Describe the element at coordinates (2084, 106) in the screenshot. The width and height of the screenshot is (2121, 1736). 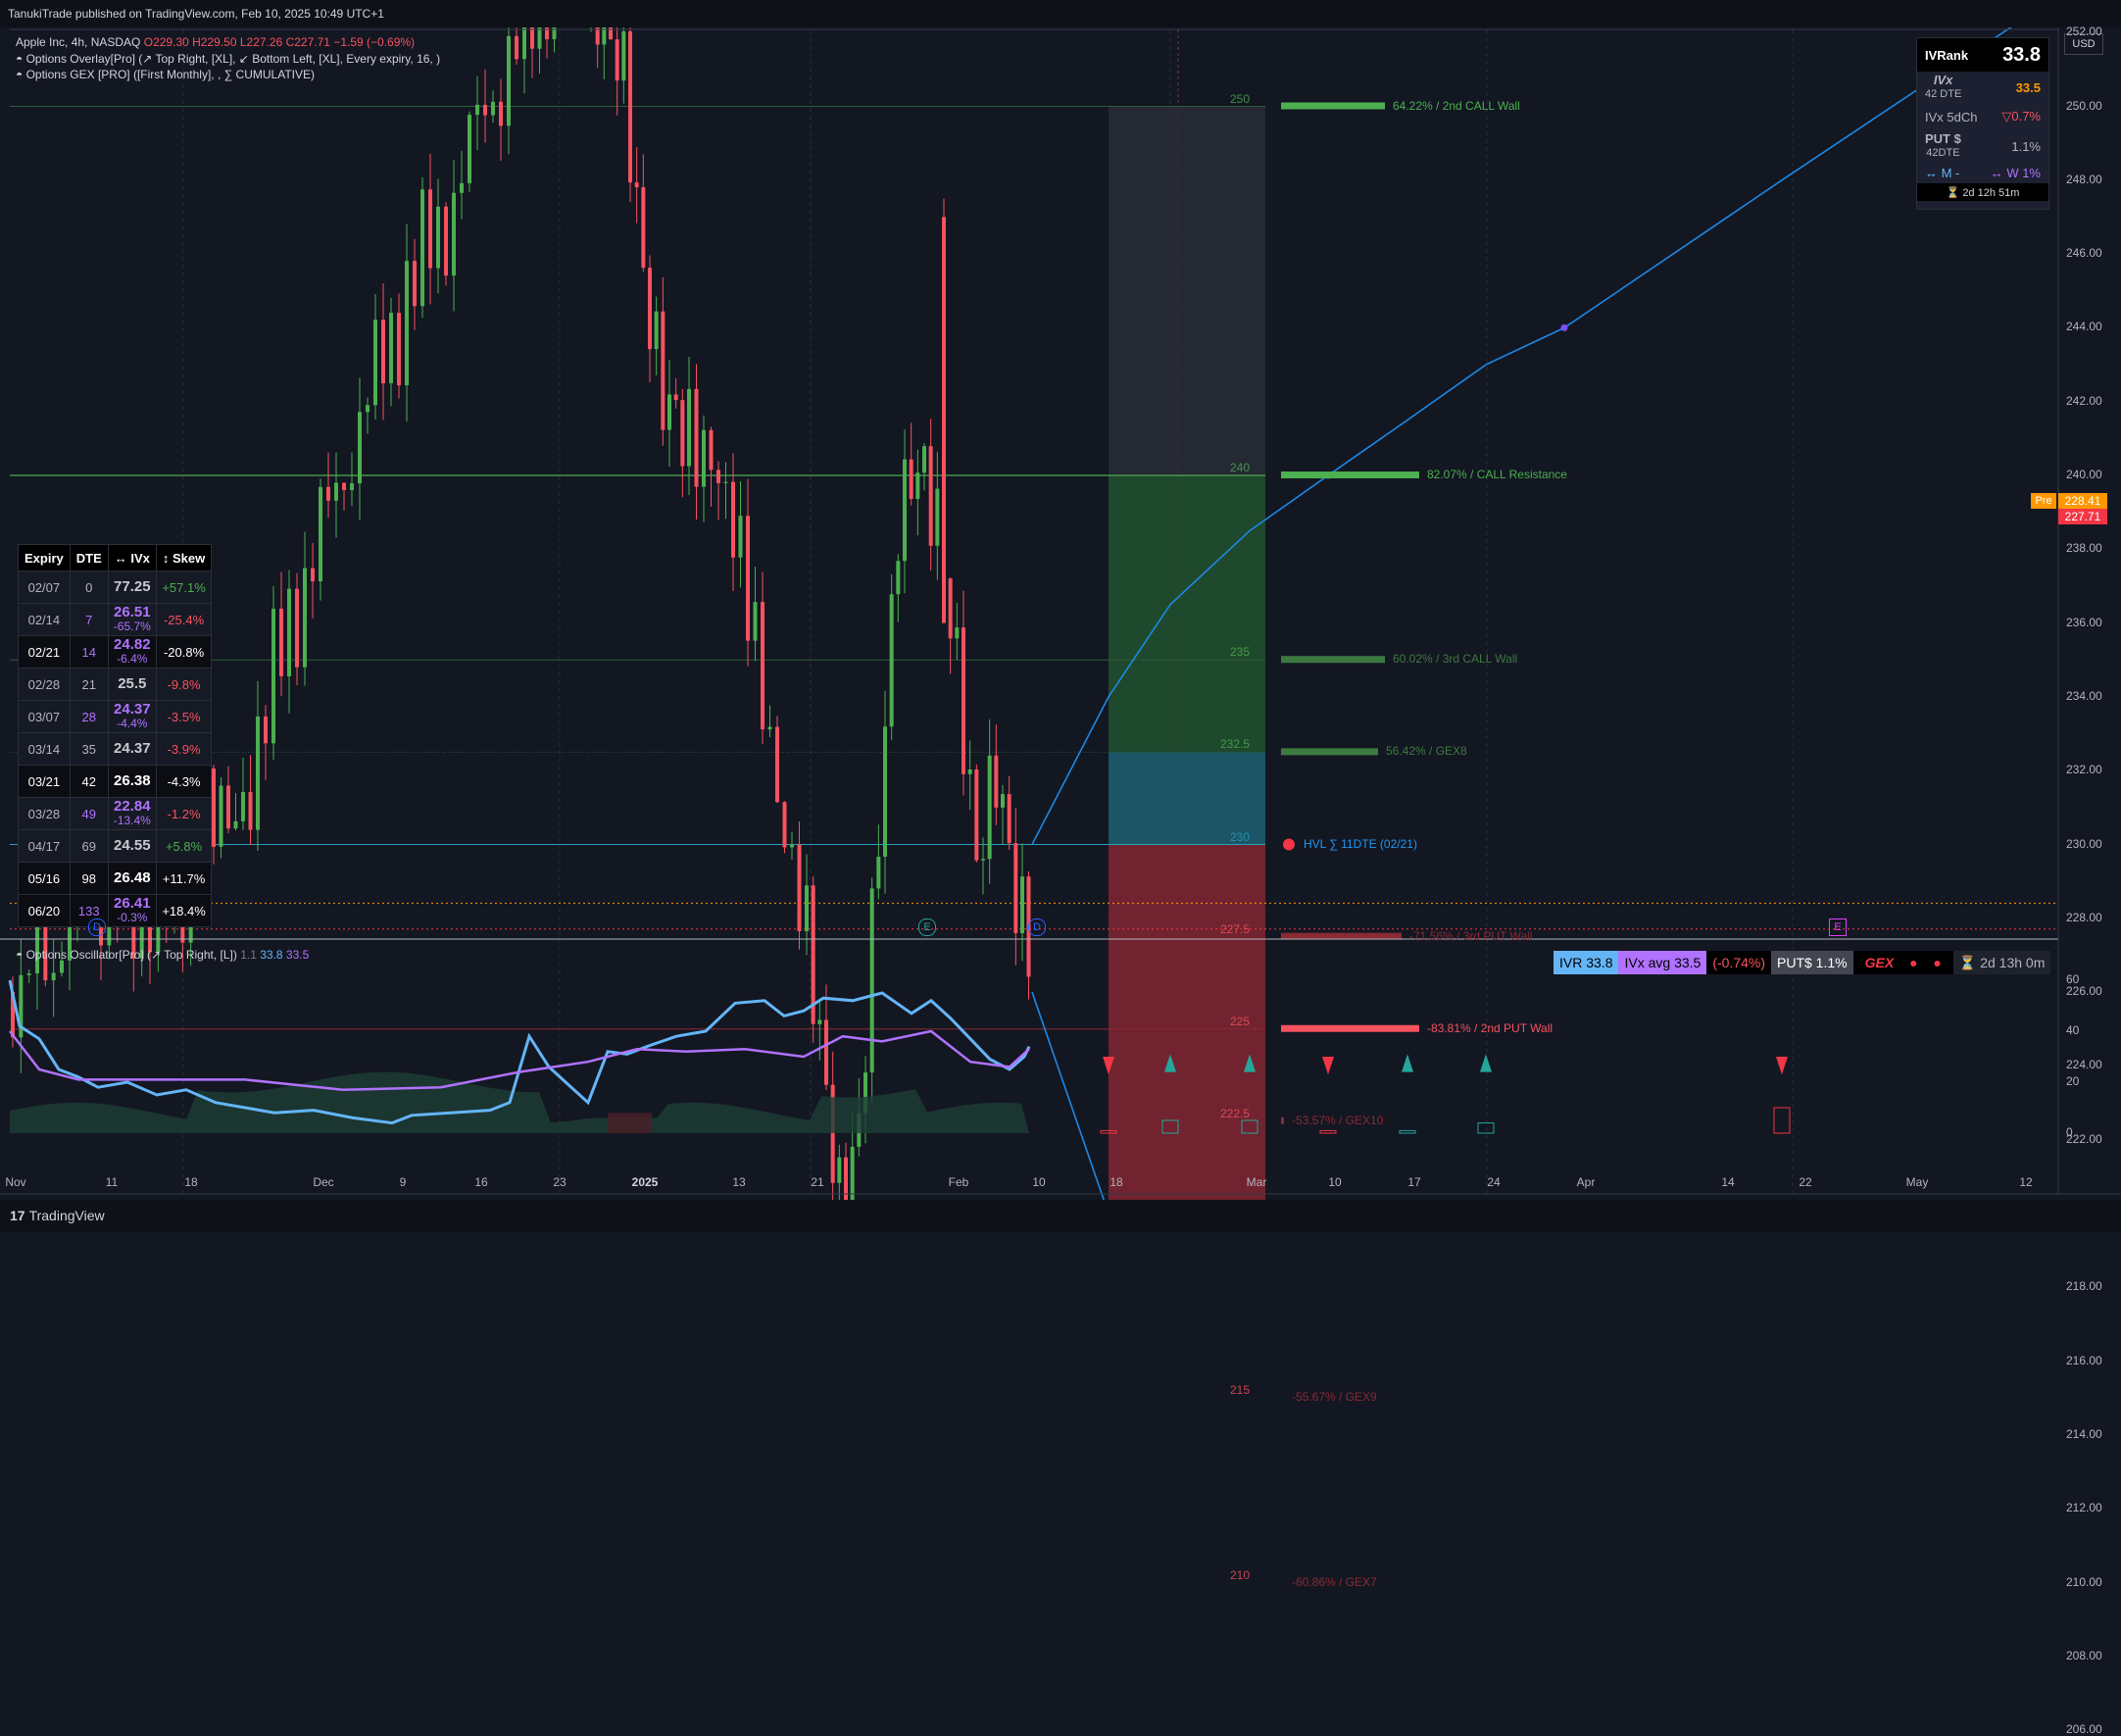
I see `price-axis-tick: 250.00` at that location.